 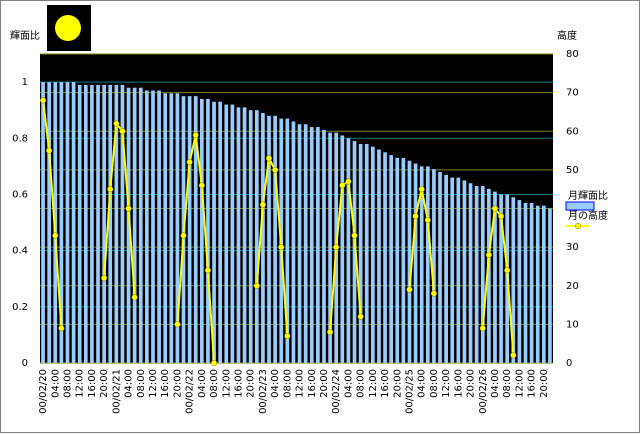 I want to click on y2-tick-label: 70, so click(x=572, y=93).